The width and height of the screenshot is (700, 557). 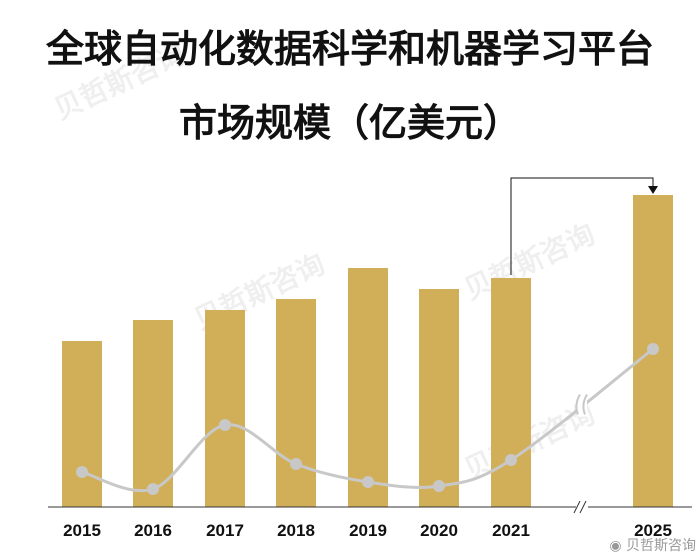 What do you see at coordinates (511, 392) in the screenshot?
I see `bar-2021` at bounding box center [511, 392].